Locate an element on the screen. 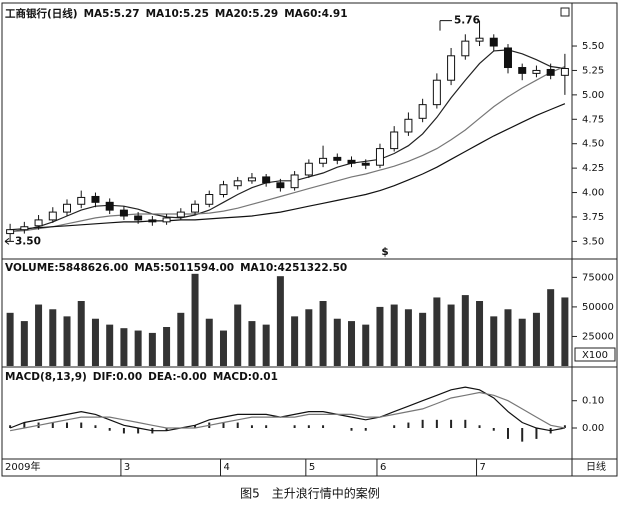 This screenshot has width=620, height=511. y-tick-label: 4.25 is located at coordinates (593, 168).